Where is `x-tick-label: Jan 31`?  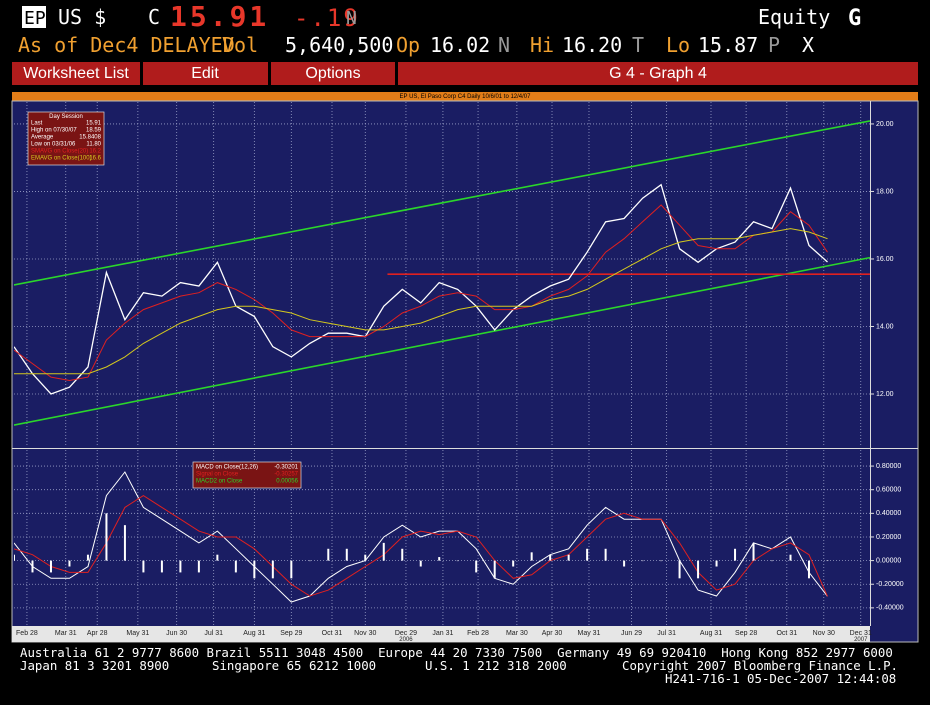 x-tick-label: Jan 31 is located at coordinates (442, 633).